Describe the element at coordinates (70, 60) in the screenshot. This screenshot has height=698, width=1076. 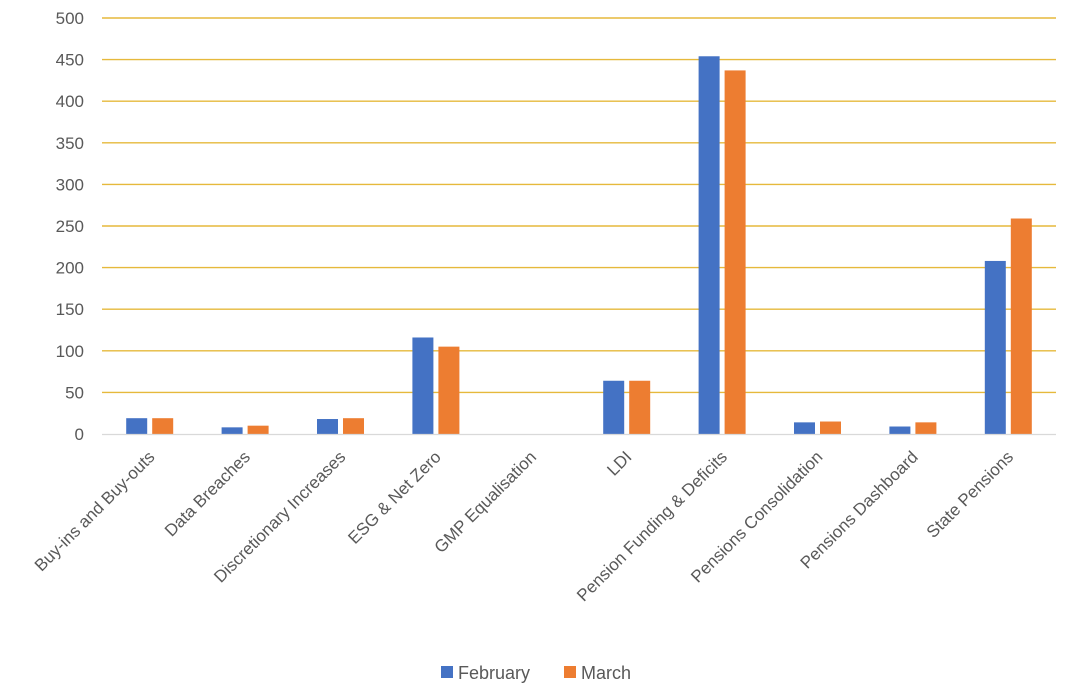
I see `y-tick-label: 450` at that location.